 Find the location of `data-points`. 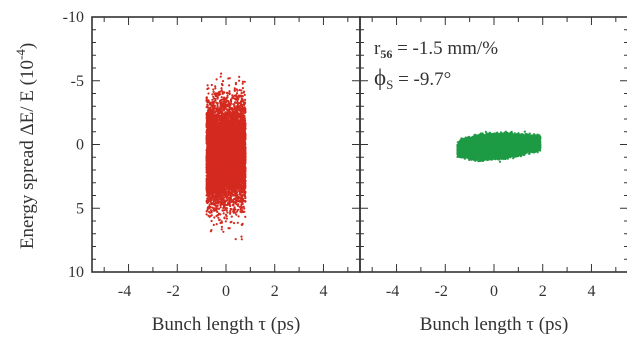

data-points is located at coordinates (226, 156).